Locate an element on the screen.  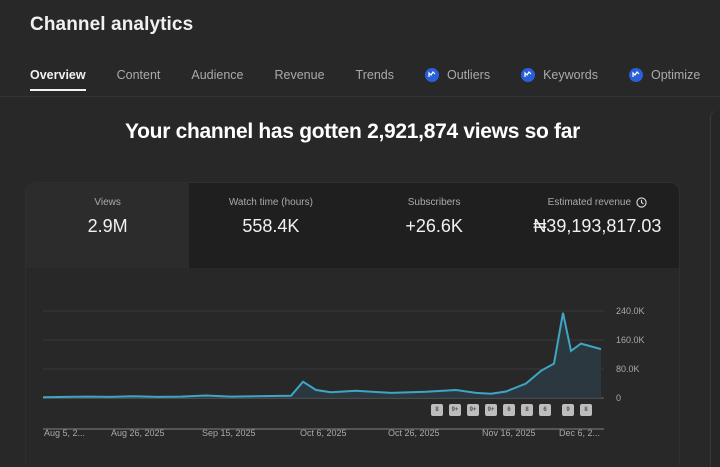
tab-label: Keywords is located at coordinates (570, 75).